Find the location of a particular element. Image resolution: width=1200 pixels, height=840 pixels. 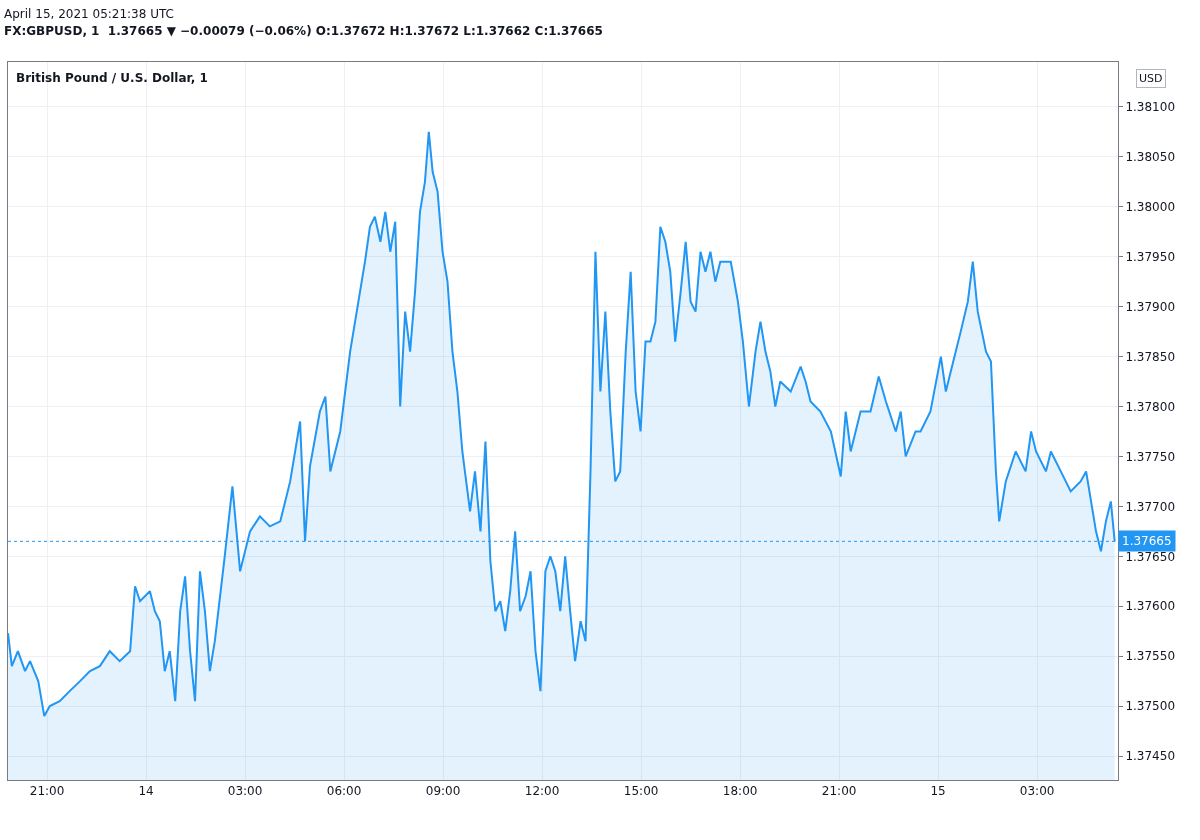

y-tick-label: 1.38000 is located at coordinates (1150, 207).